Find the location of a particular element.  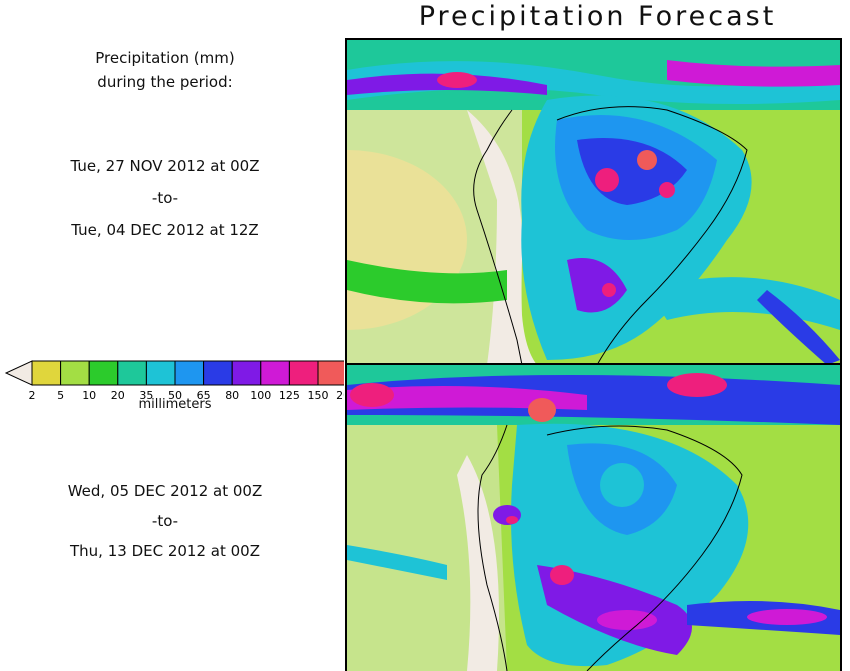

legend-tick-label: 200 is located at coordinates (340, 395).